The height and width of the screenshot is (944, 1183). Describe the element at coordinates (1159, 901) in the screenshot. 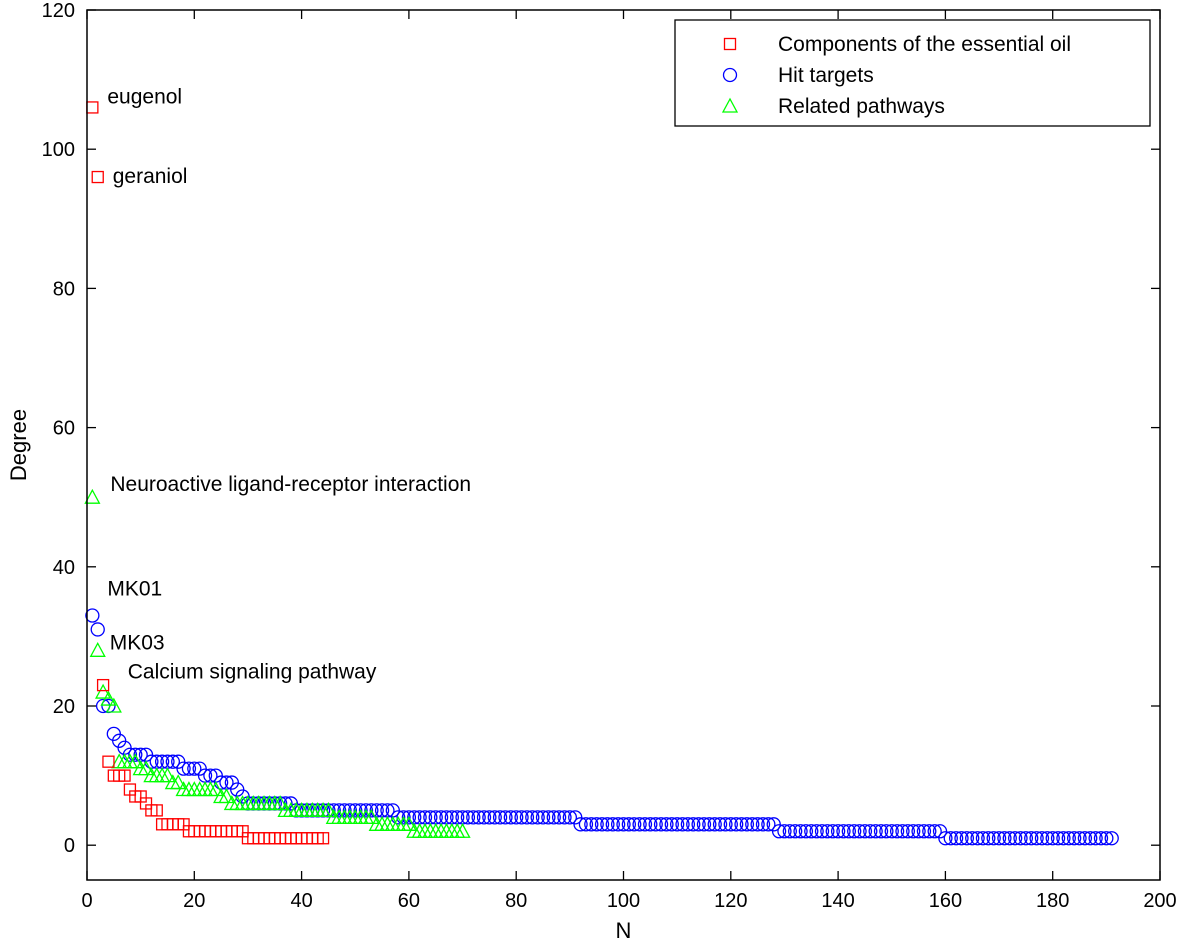

I see `x-tick-label: 200` at that location.